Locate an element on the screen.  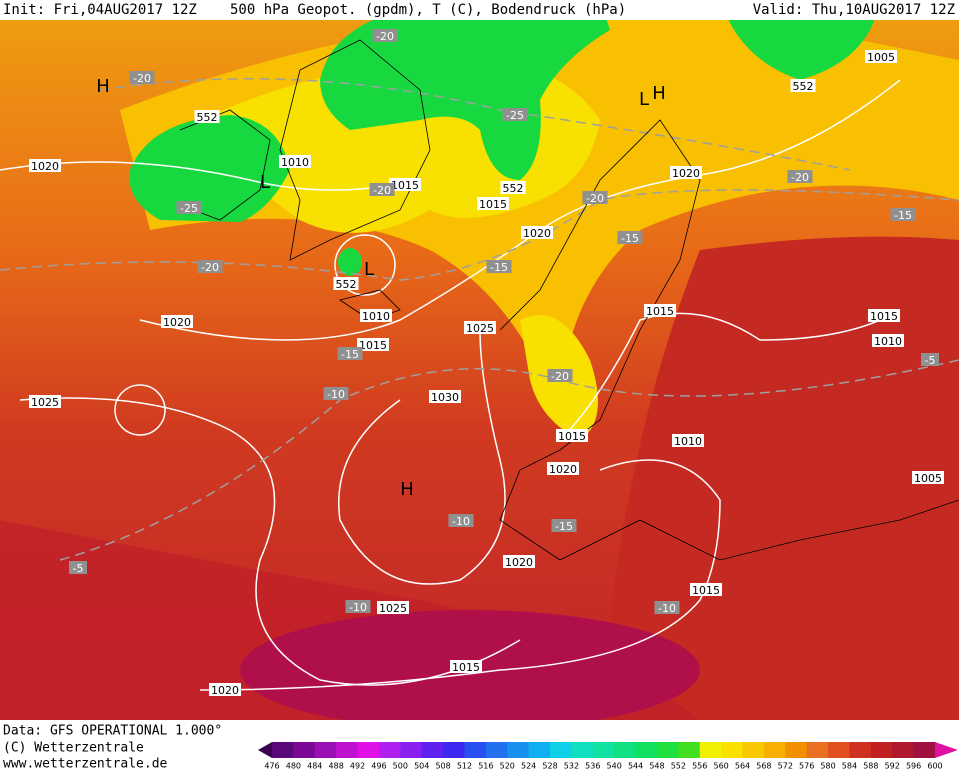
data-source: Data: GFS OPERATIONAL 1.000° is located at coordinates (112, 731).